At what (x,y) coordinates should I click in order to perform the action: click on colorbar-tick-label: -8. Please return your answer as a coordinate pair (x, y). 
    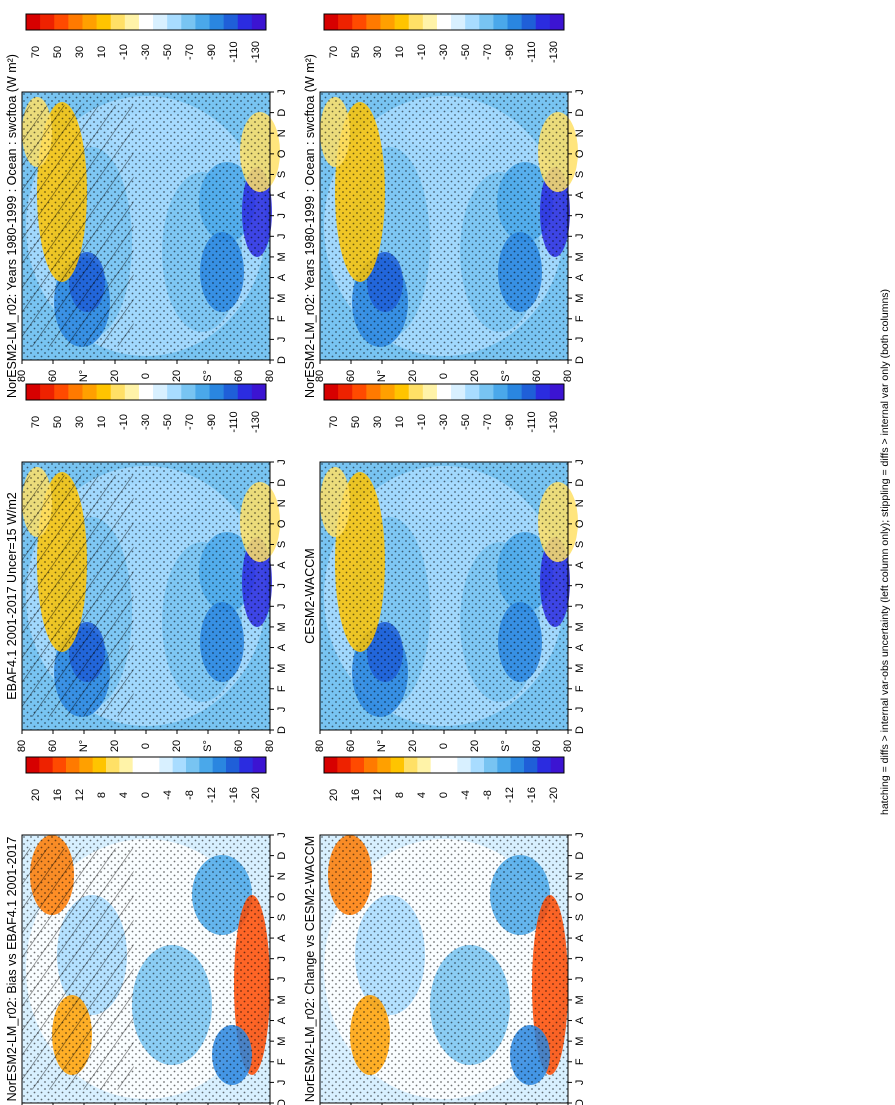
    Looking at the image, I should click on (488, 795).